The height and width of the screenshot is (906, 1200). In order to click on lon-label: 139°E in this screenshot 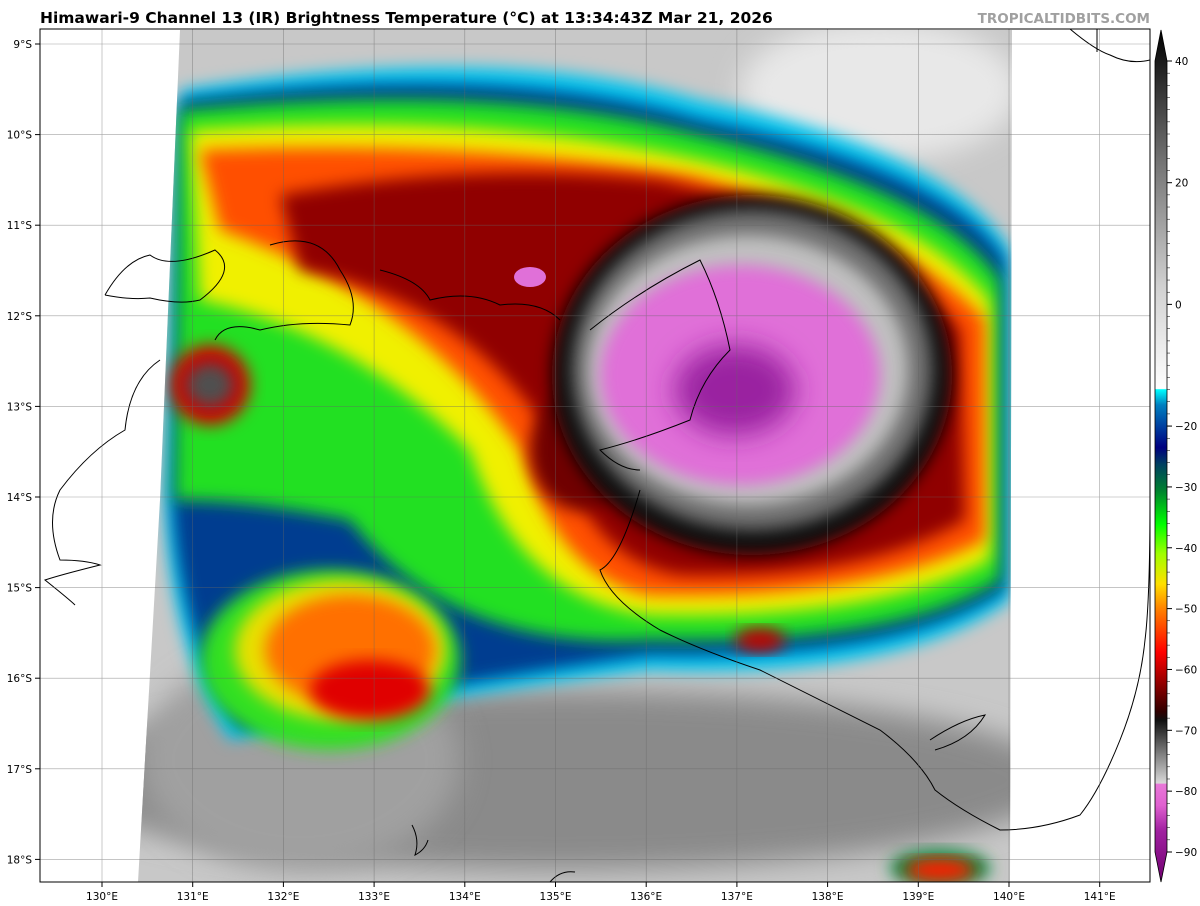, I will do `click(918, 897)`.